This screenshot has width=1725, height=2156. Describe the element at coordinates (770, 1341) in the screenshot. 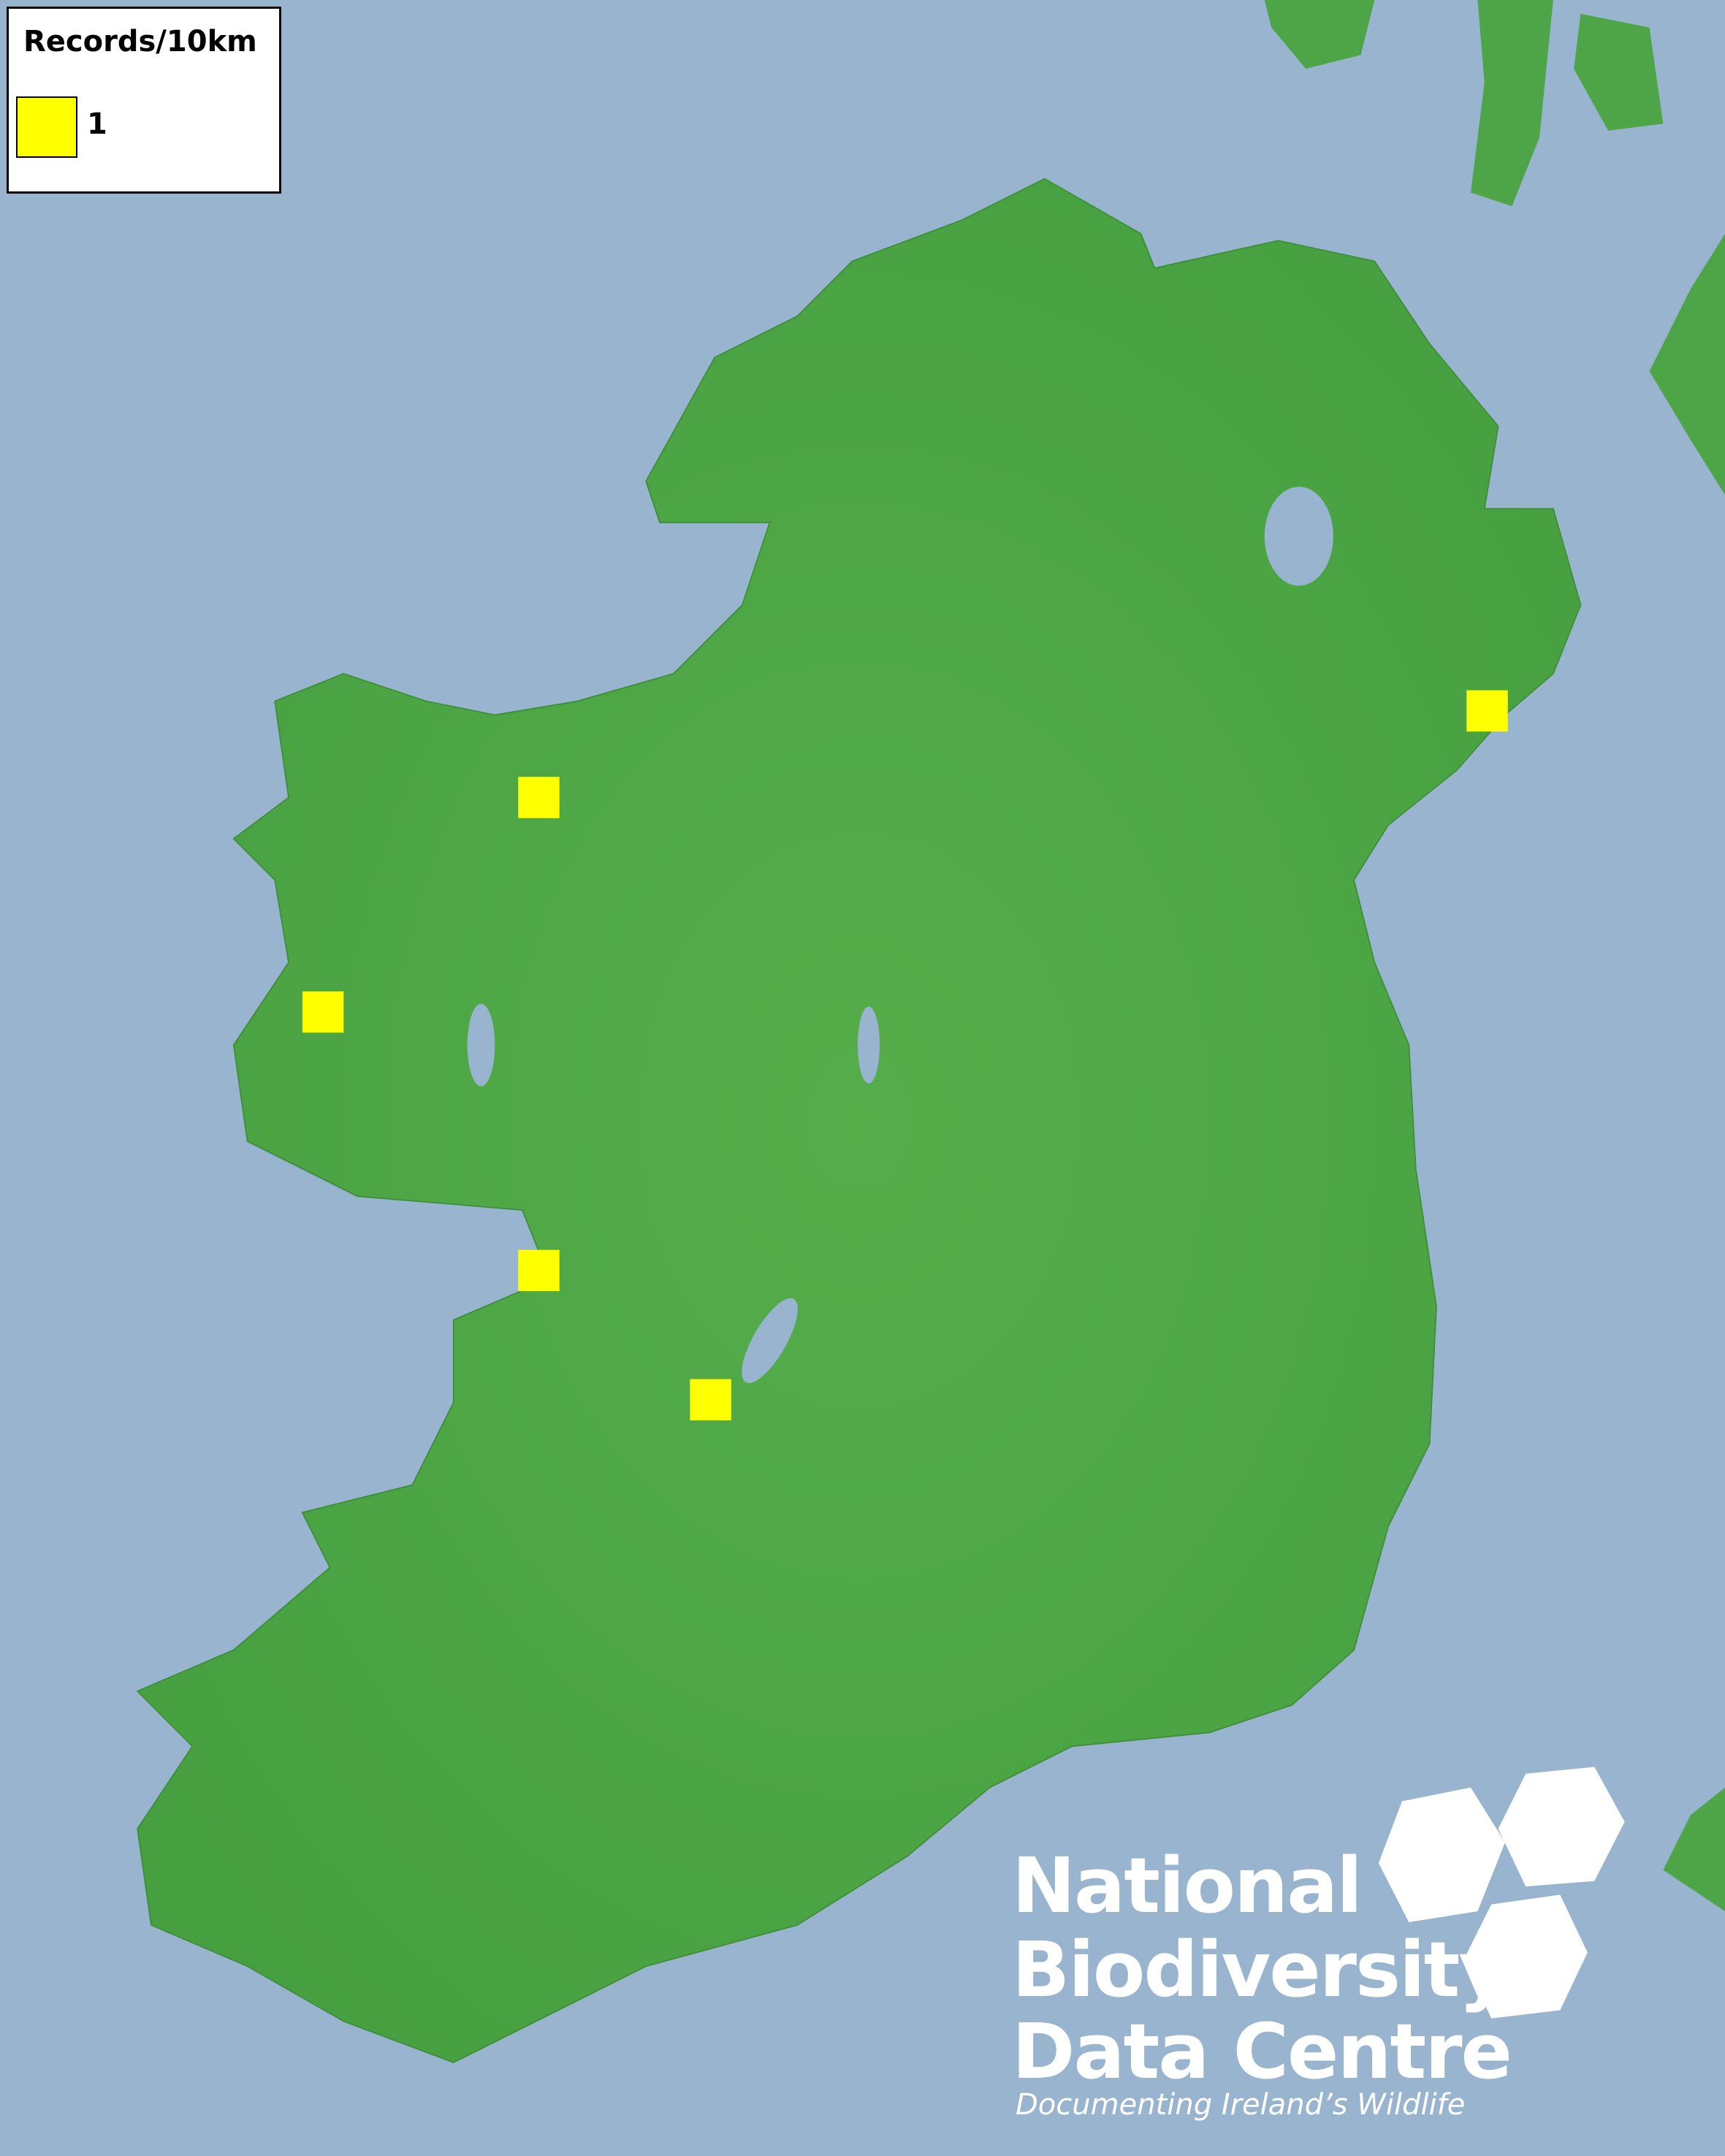

I see `lough-derg` at that location.